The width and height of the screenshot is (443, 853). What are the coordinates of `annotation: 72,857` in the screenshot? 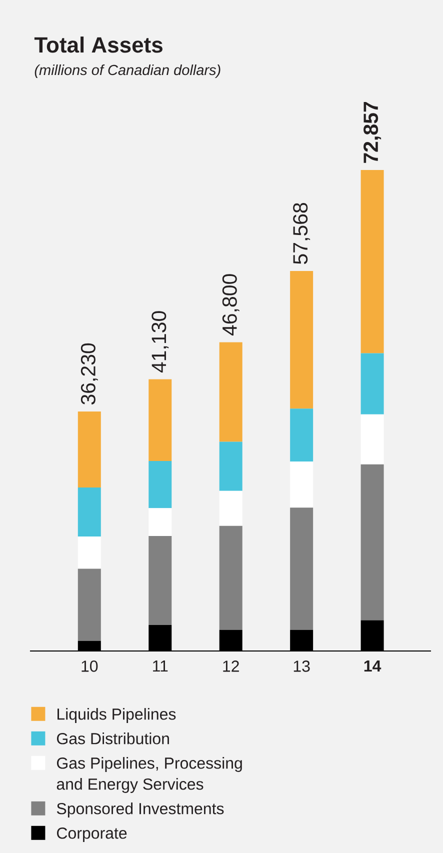 It's located at (373, 132).